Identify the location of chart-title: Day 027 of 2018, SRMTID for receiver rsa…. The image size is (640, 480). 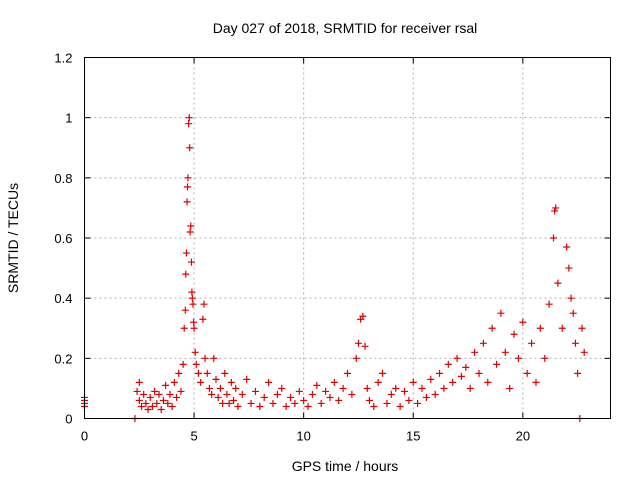
(345, 28).